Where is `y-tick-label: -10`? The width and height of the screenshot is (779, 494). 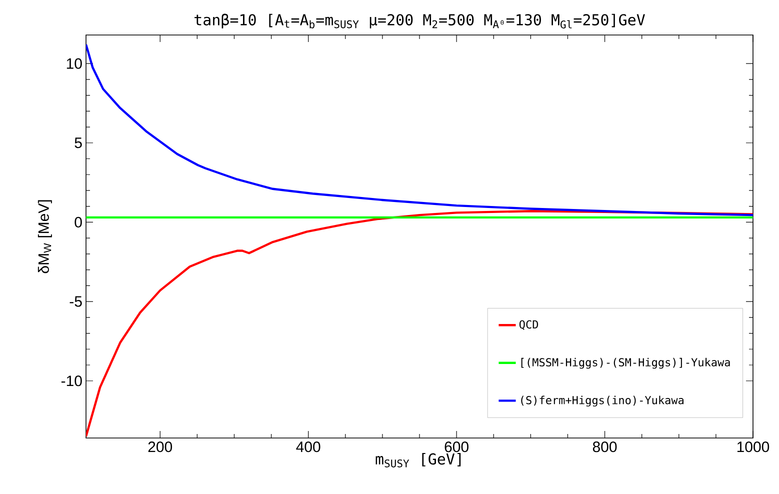 y-tick-label: -10 is located at coordinates (71, 381).